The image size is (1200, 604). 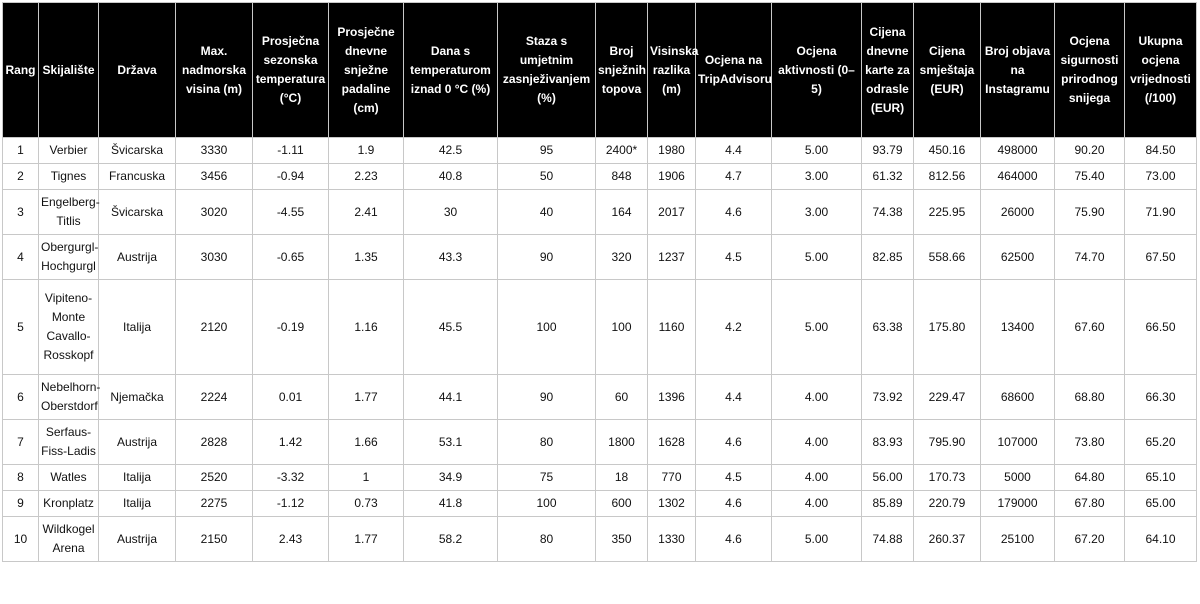 I want to click on table-cell: 4.5, so click(x=733, y=257).